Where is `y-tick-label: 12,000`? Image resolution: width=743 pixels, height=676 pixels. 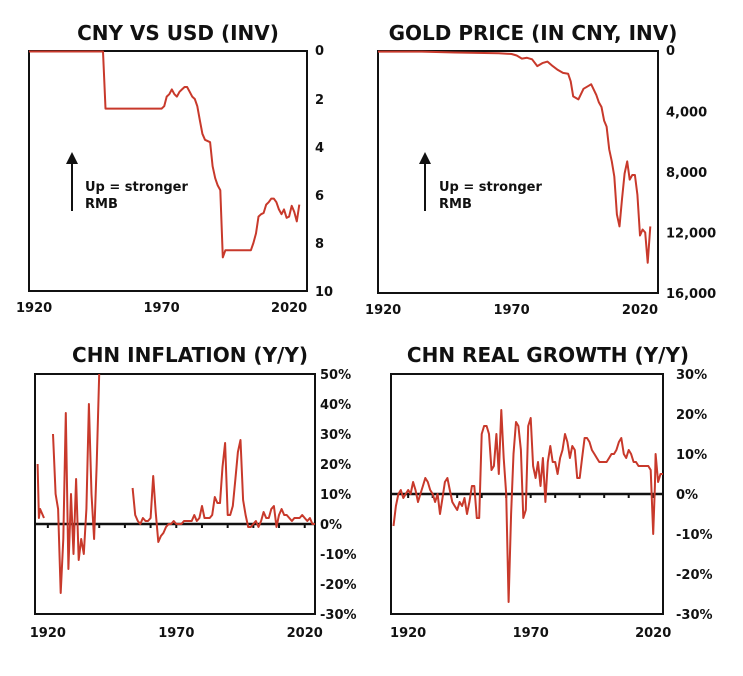 y-tick-label: 12,000 is located at coordinates (691, 234).